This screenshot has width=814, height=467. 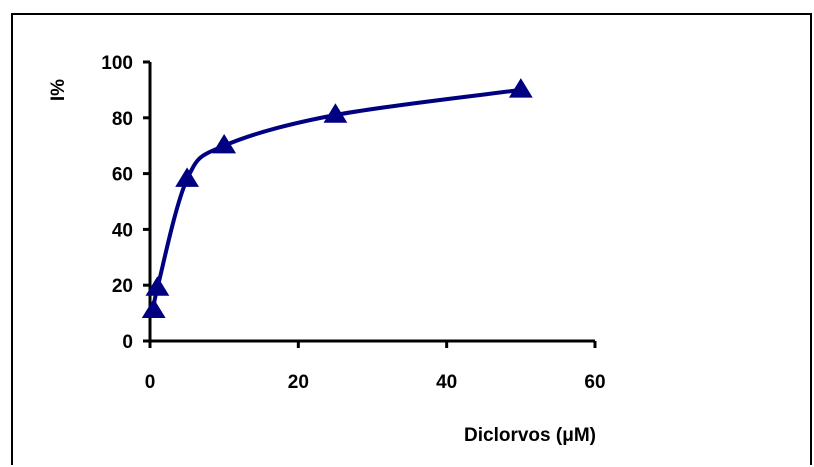 What do you see at coordinates (446, 382) in the screenshot?
I see `x-tick-label: 40` at bounding box center [446, 382].